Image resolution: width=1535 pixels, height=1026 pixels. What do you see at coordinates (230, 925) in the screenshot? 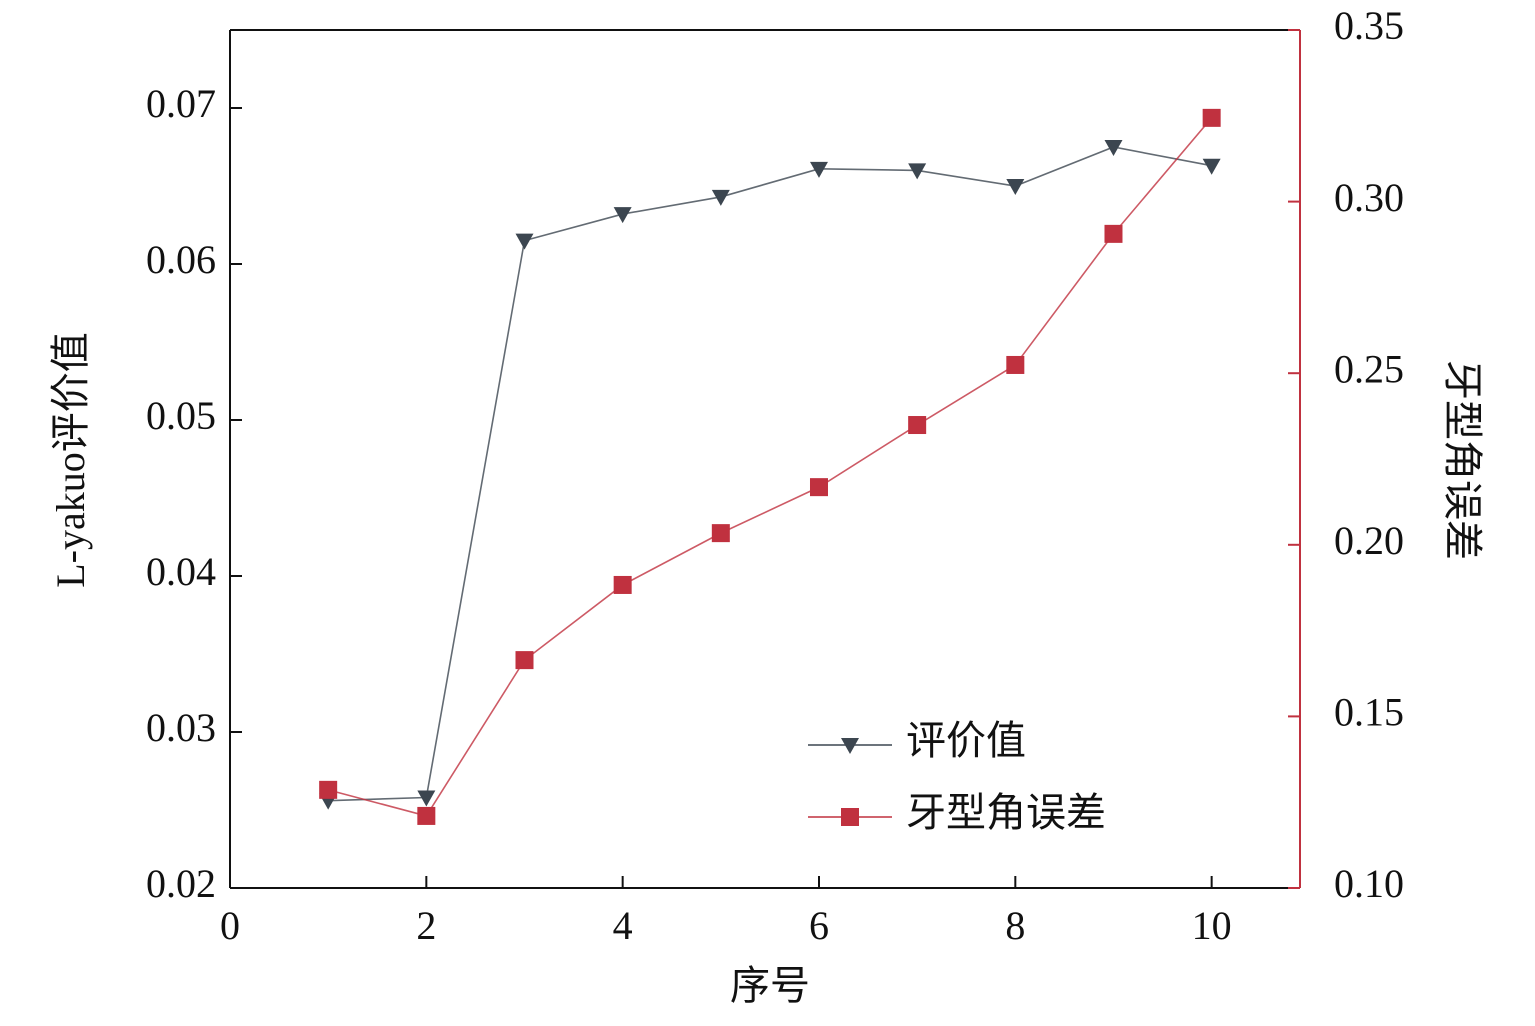
I see `x-tick-label: 0` at bounding box center [230, 925].